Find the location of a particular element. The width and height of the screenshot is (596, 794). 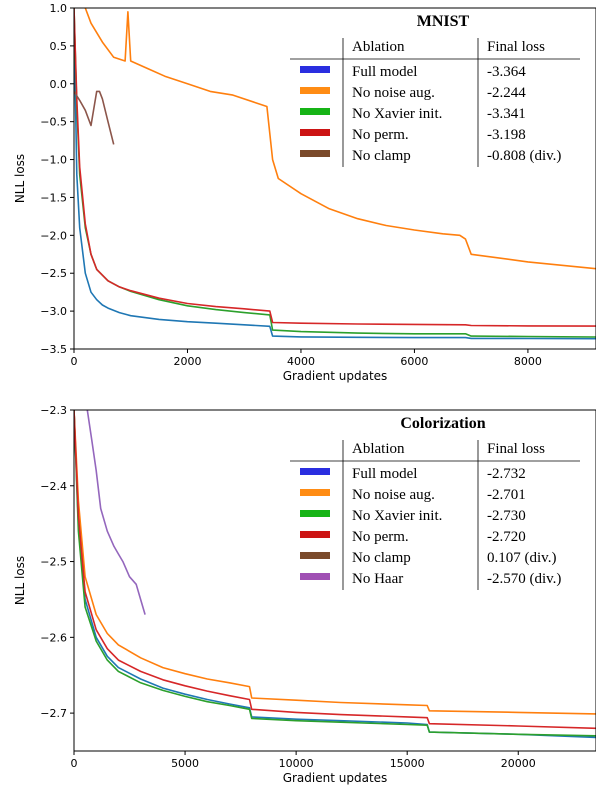

mnist-legend-header-final-loss: Final loss is located at coordinates (516, 47).